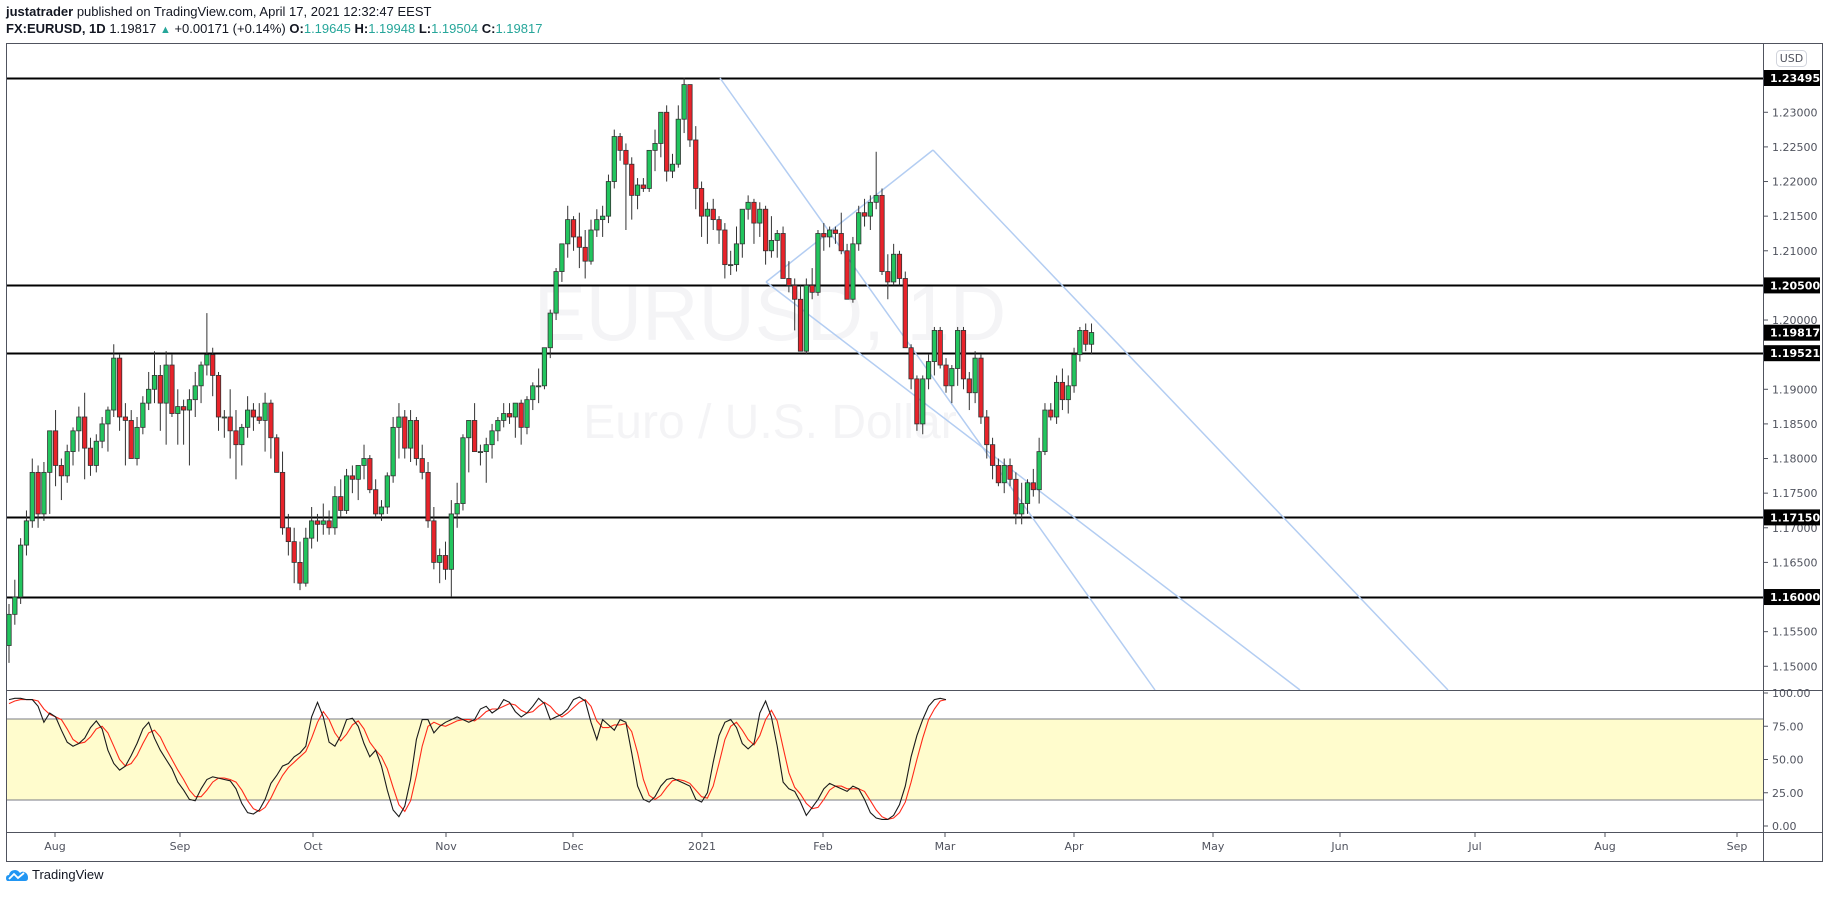 This screenshot has width=1828, height=897. Describe the element at coordinates (1795, 216) in the screenshot. I see `price-tick-label: 1.21500` at that location.